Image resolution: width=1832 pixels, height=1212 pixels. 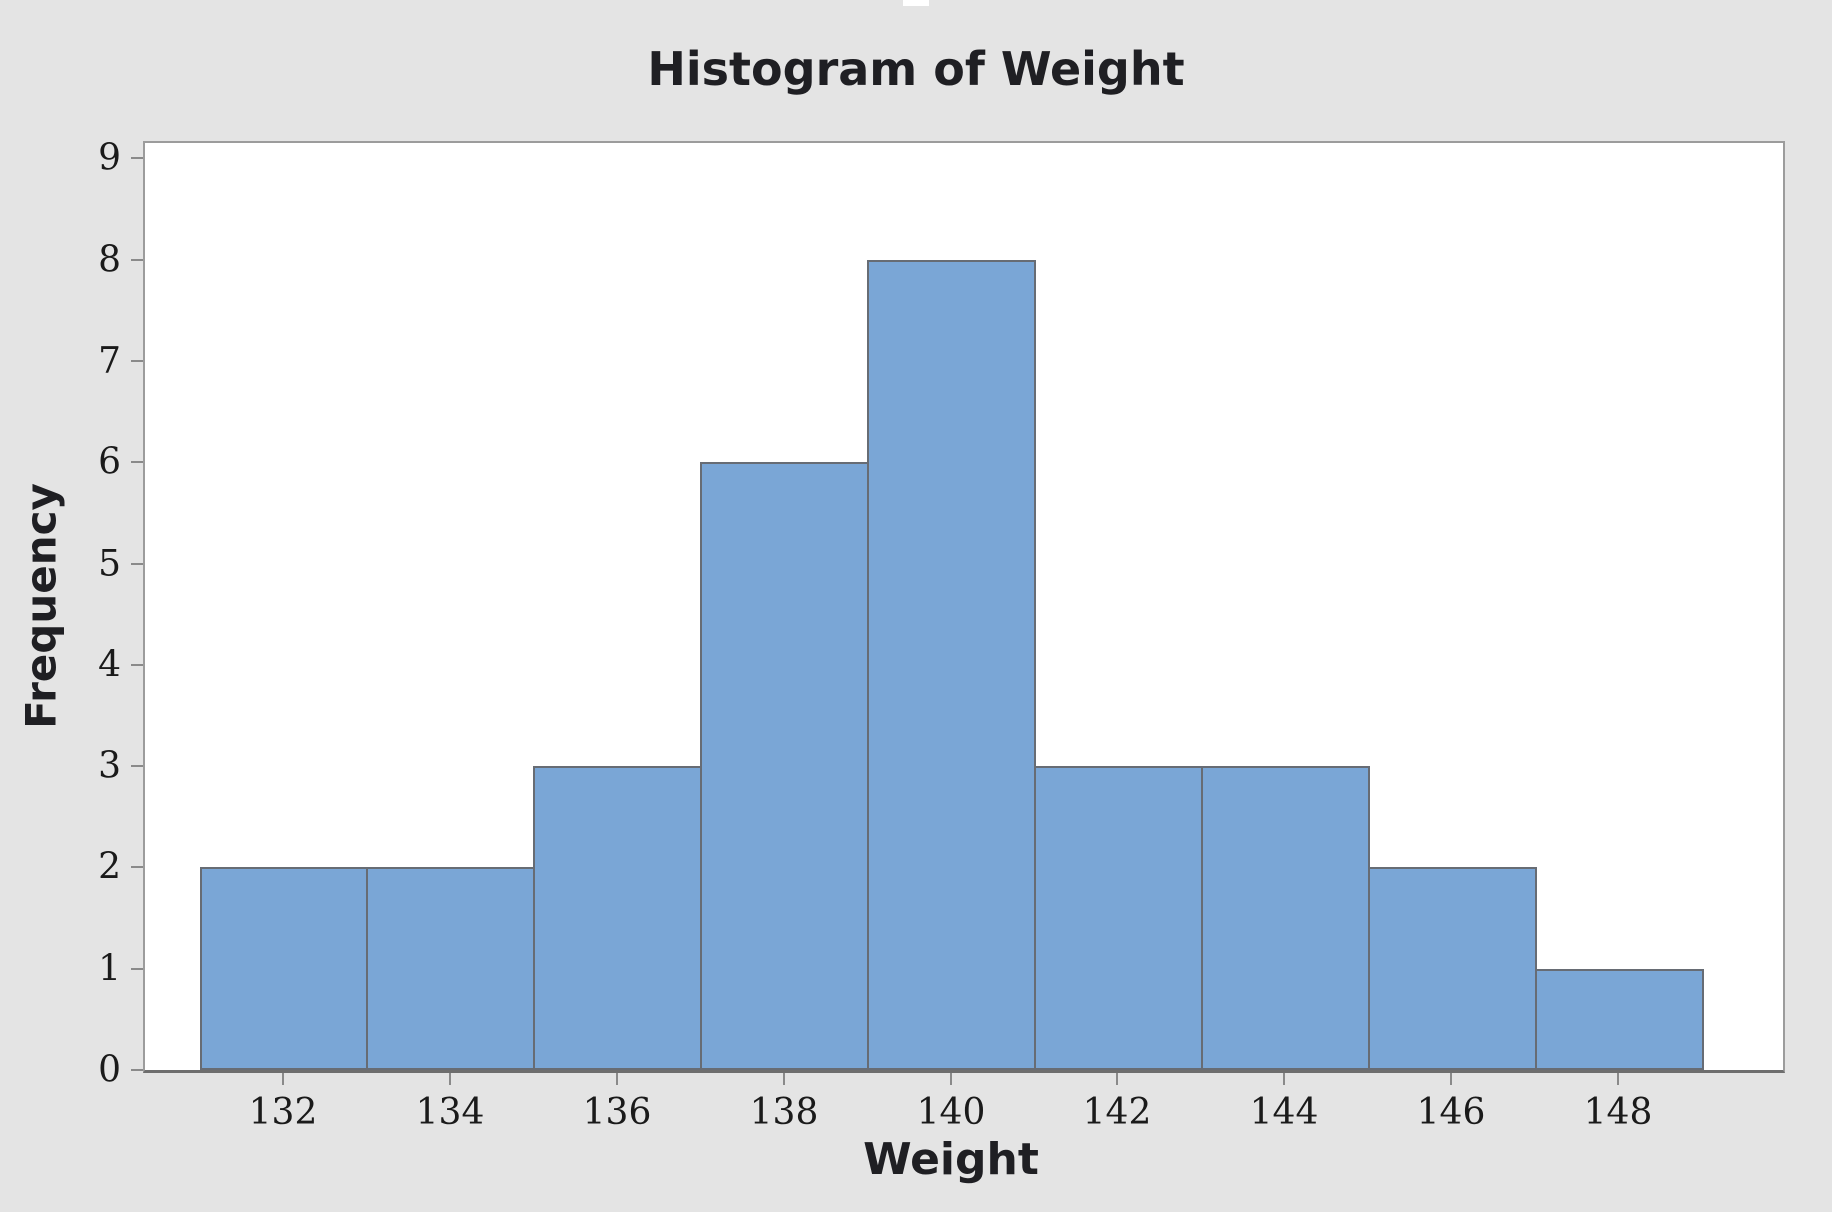 I want to click on y-tick-label-8: 8, so click(x=109, y=260).